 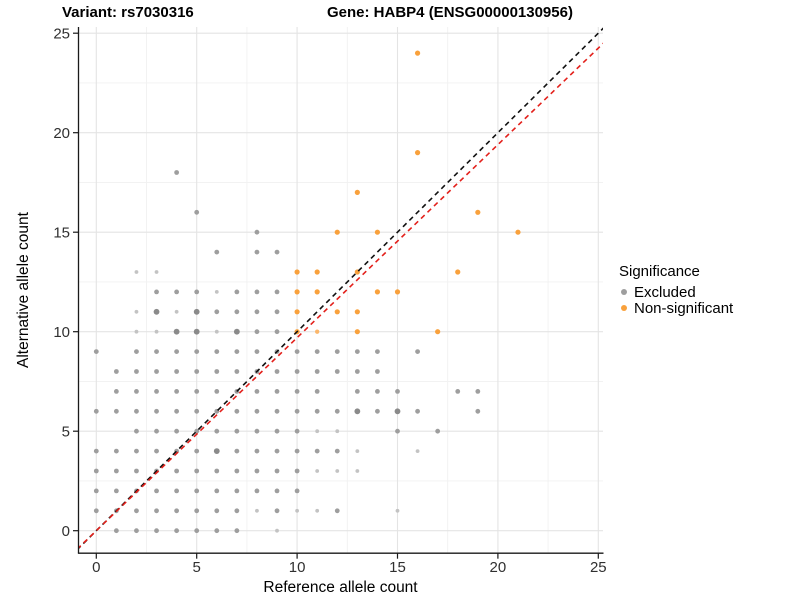 I want to click on x-tick-label: 15, so click(x=397, y=567).